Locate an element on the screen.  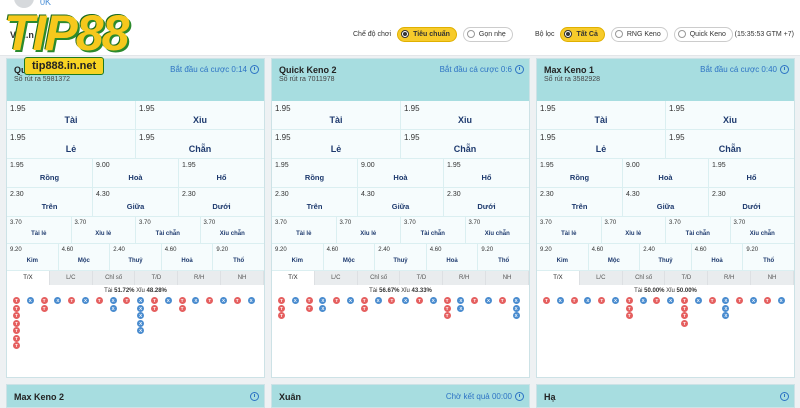
panel-header-lower: Hạ is located at coordinates (665, 396).